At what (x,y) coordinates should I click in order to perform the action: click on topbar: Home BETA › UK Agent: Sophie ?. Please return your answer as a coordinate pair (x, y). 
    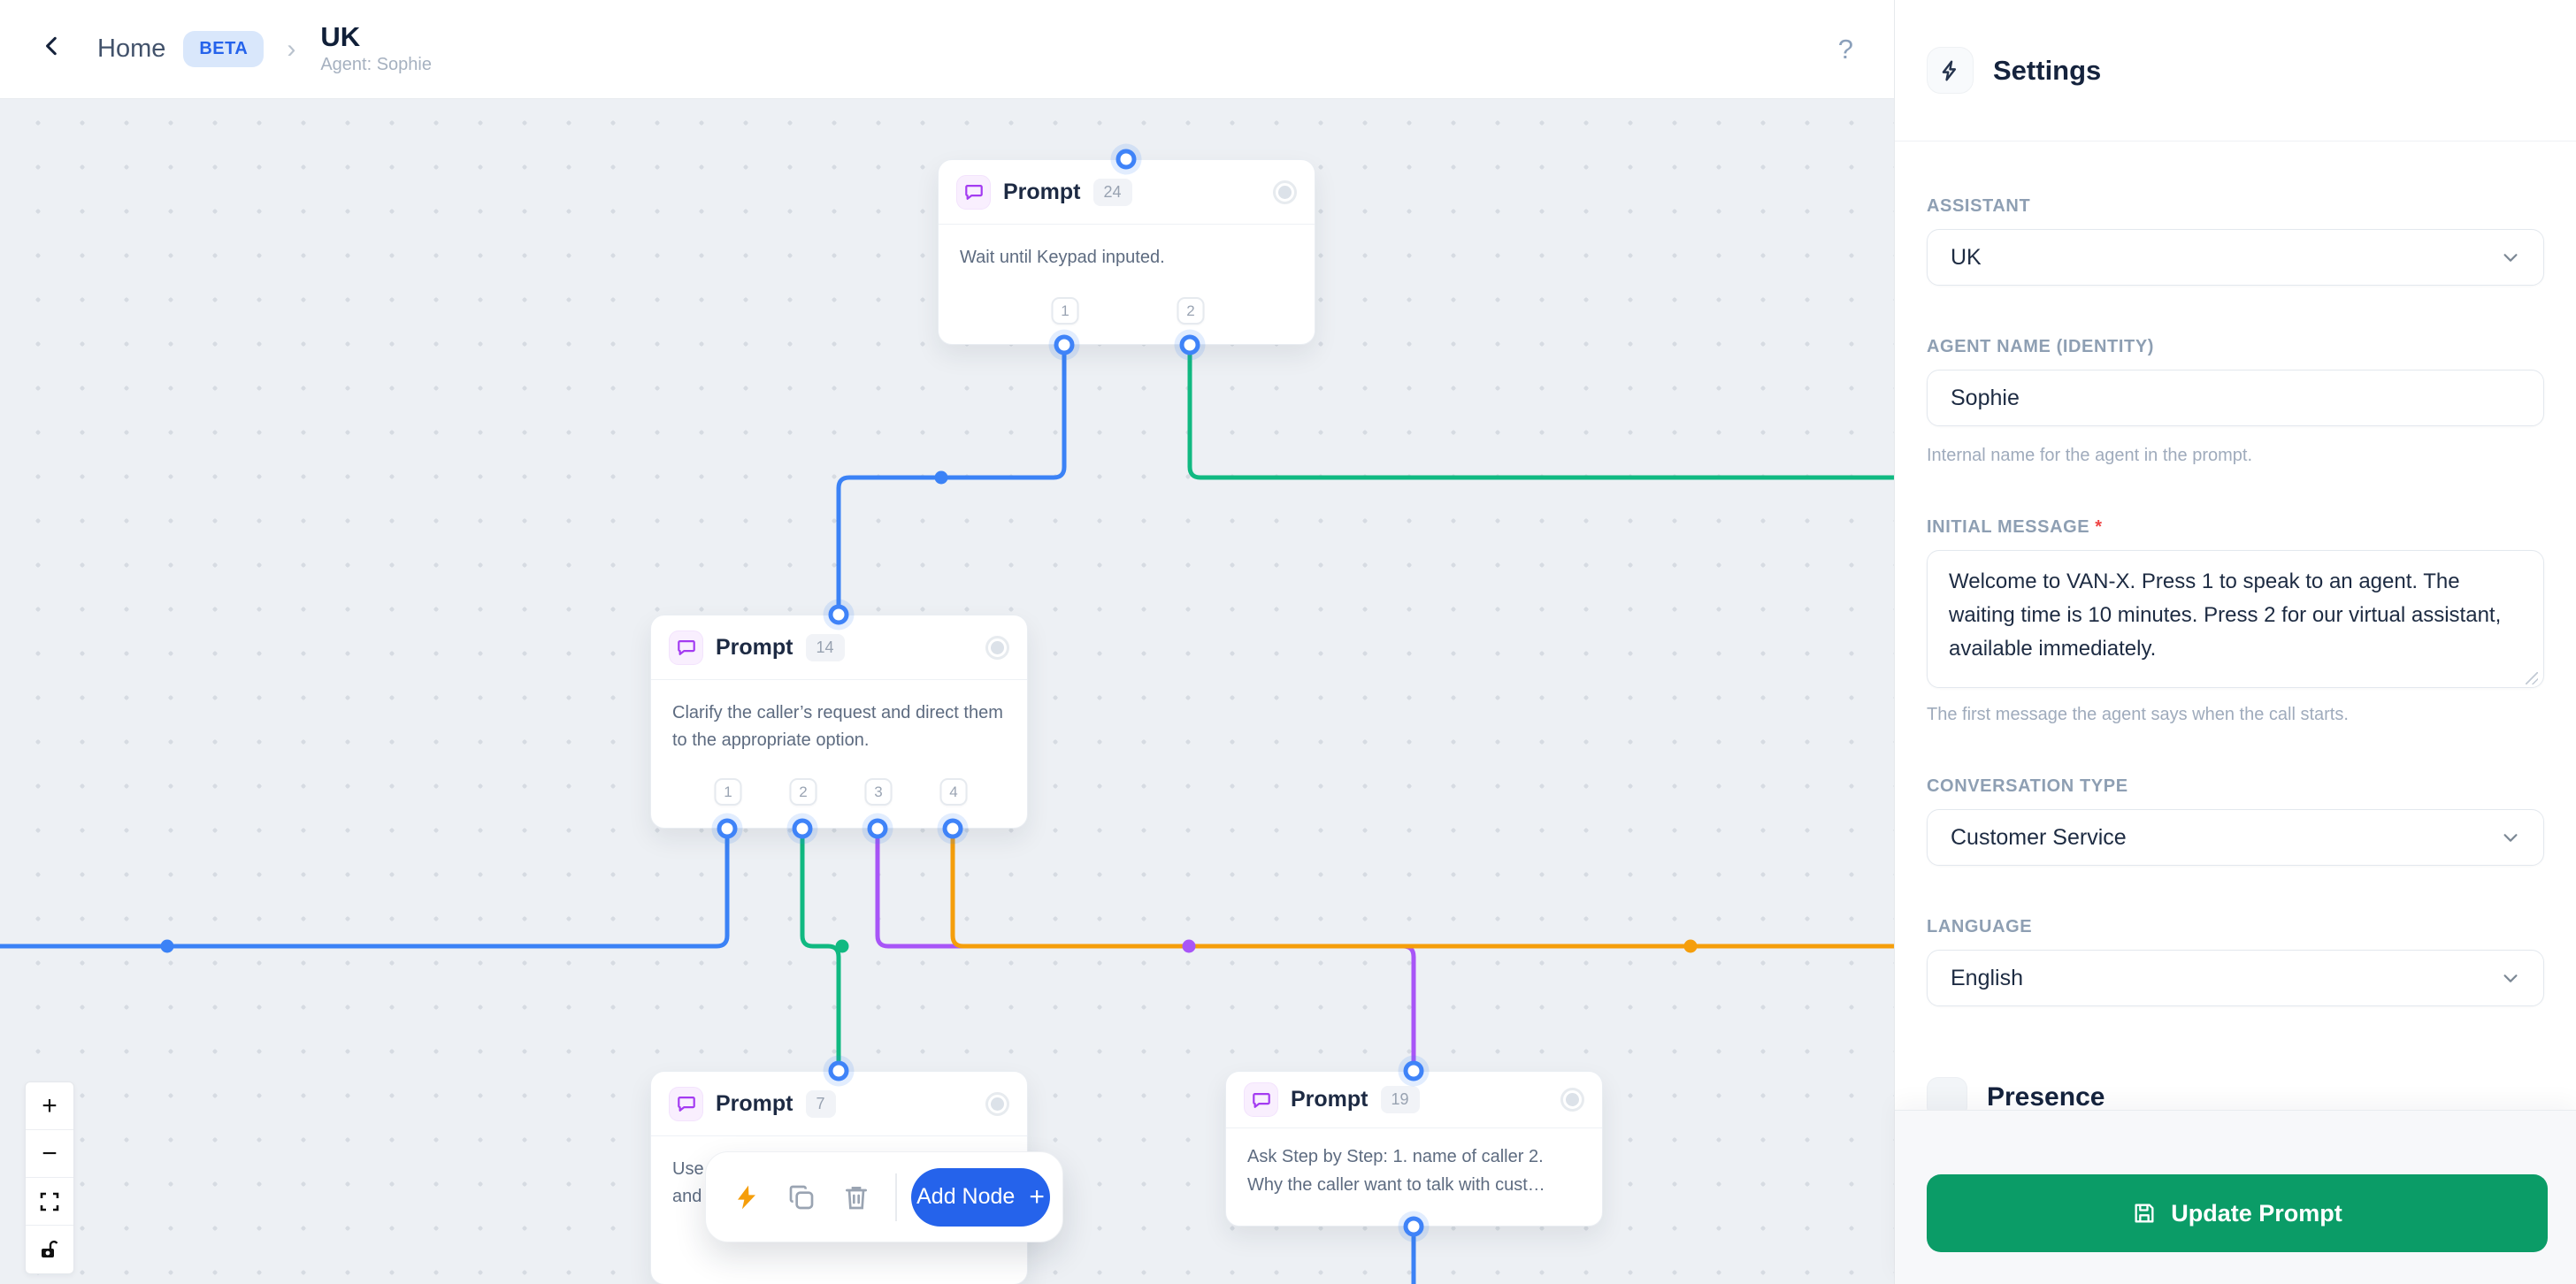
    Looking at the image, I should click on (947, 49).